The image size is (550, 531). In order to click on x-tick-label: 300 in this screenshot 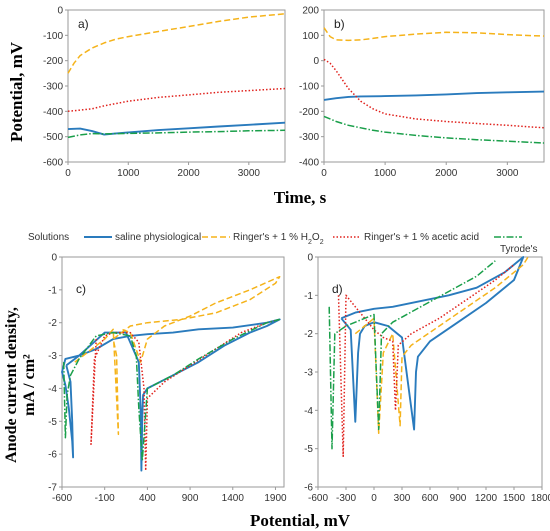, I will do `click(402, 498)`.